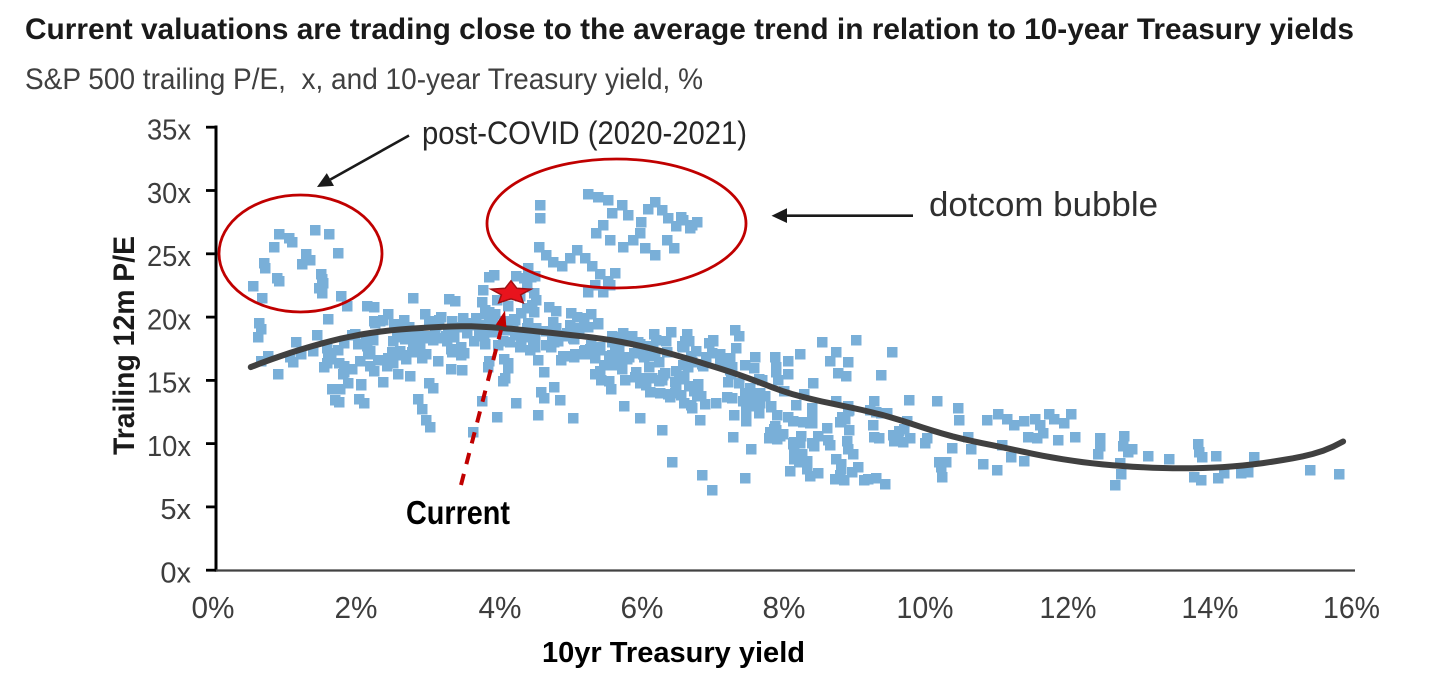  What do you see at coordinates (1068, 607) in the screenshot?
I see `svg-text: 12%` at bounding box center [1068, 607].